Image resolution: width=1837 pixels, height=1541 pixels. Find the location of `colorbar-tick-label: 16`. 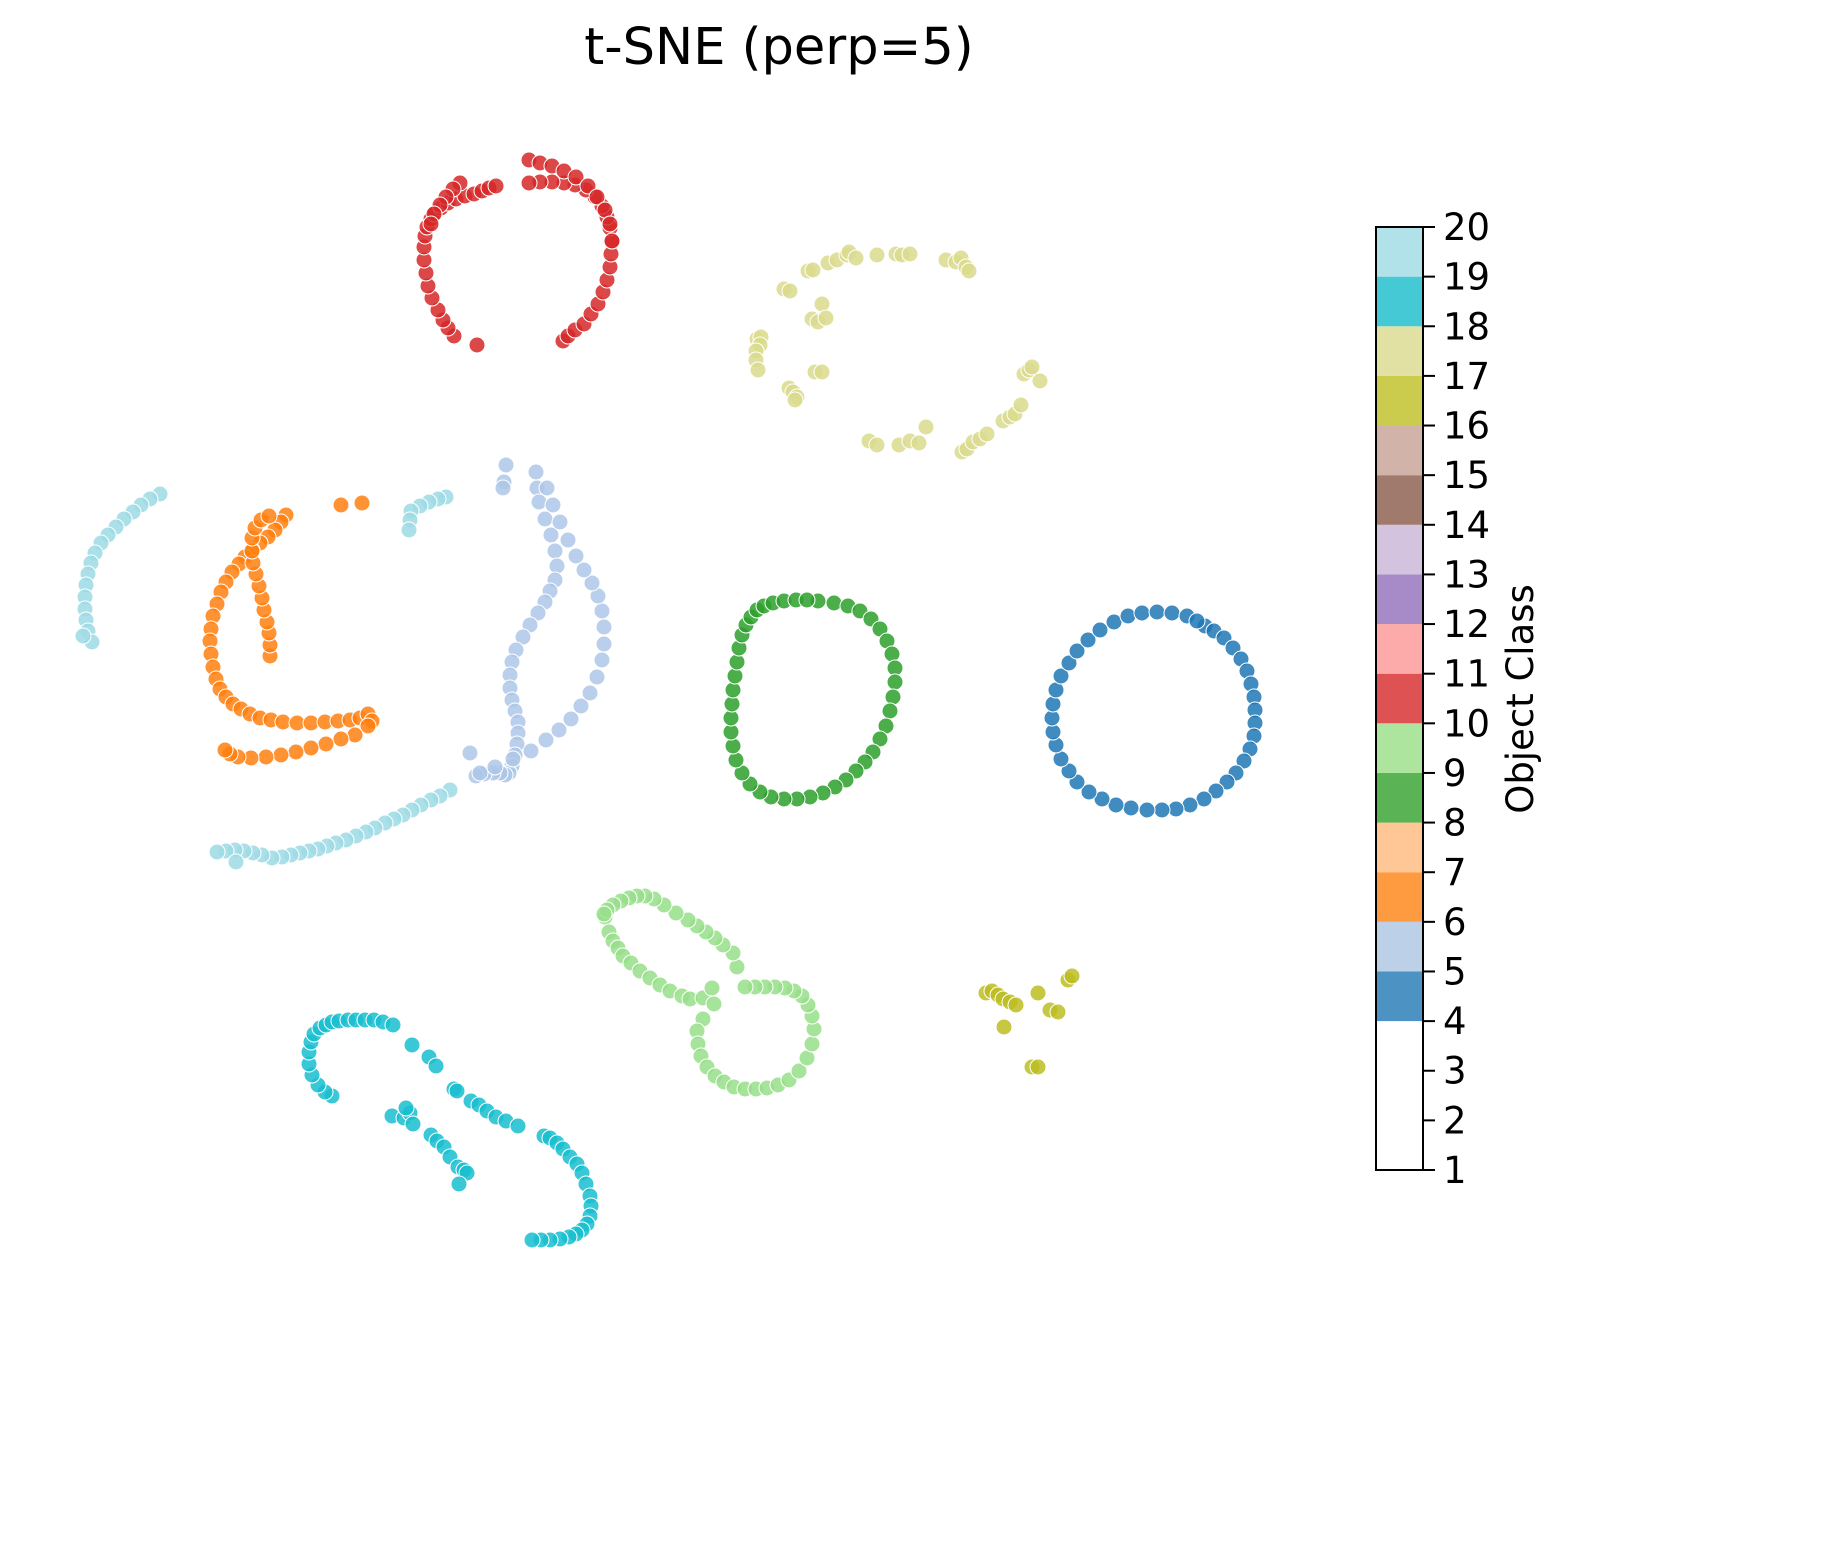

colorbar-tick-label: 16 is located at coordinates (1466, 426).